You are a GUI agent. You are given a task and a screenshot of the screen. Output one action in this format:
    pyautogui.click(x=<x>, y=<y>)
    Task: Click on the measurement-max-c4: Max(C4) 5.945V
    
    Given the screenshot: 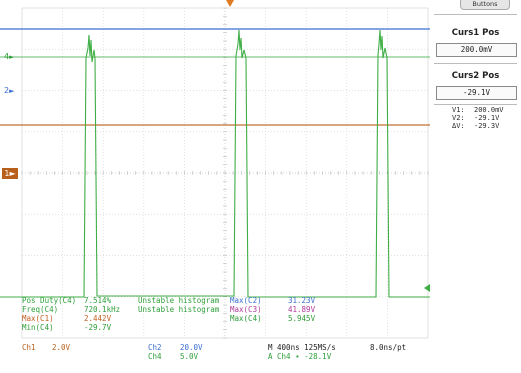 What is the action you would take?
    pyautogui.click(x=273, y=318)
    